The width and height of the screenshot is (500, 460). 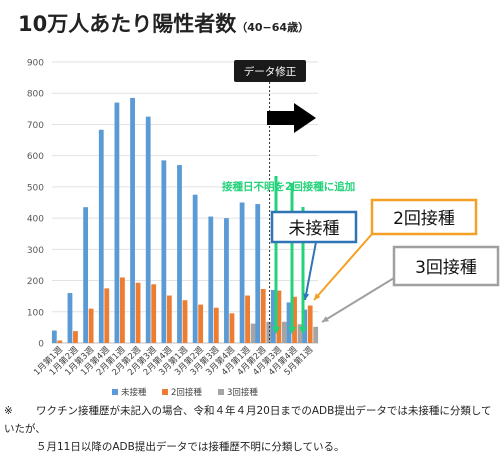 What do you see at coordinates (35, 126) in the screenshot?
I see `y-tick-label: 700` at bounding box center [35, 126].